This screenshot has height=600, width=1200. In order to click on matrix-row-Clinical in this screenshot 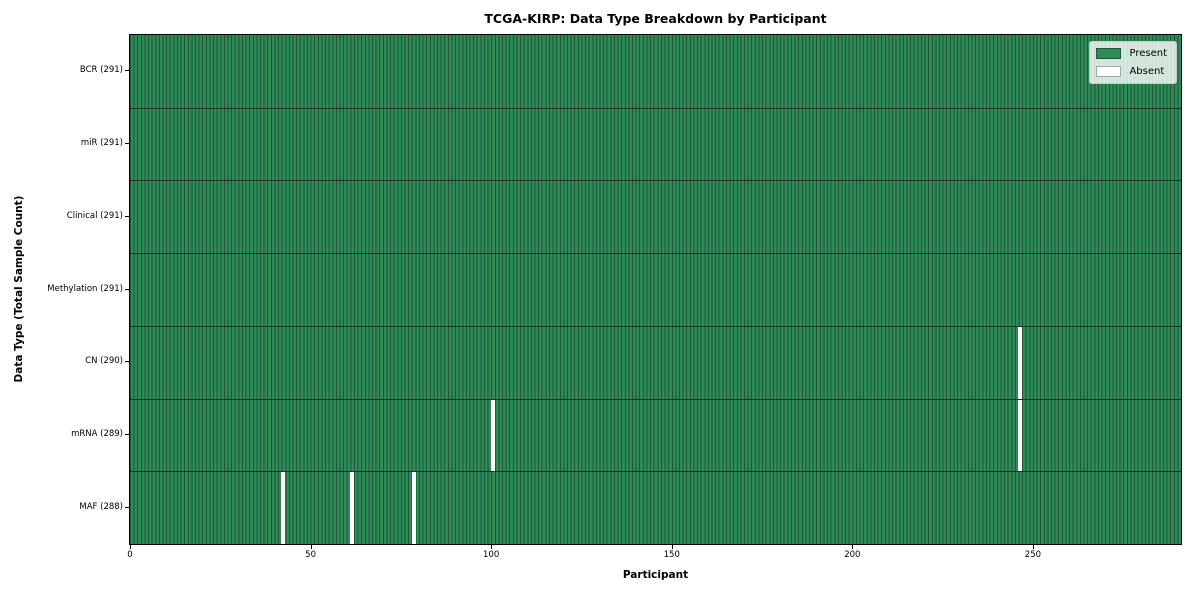, I will do `click(655, 216)`.